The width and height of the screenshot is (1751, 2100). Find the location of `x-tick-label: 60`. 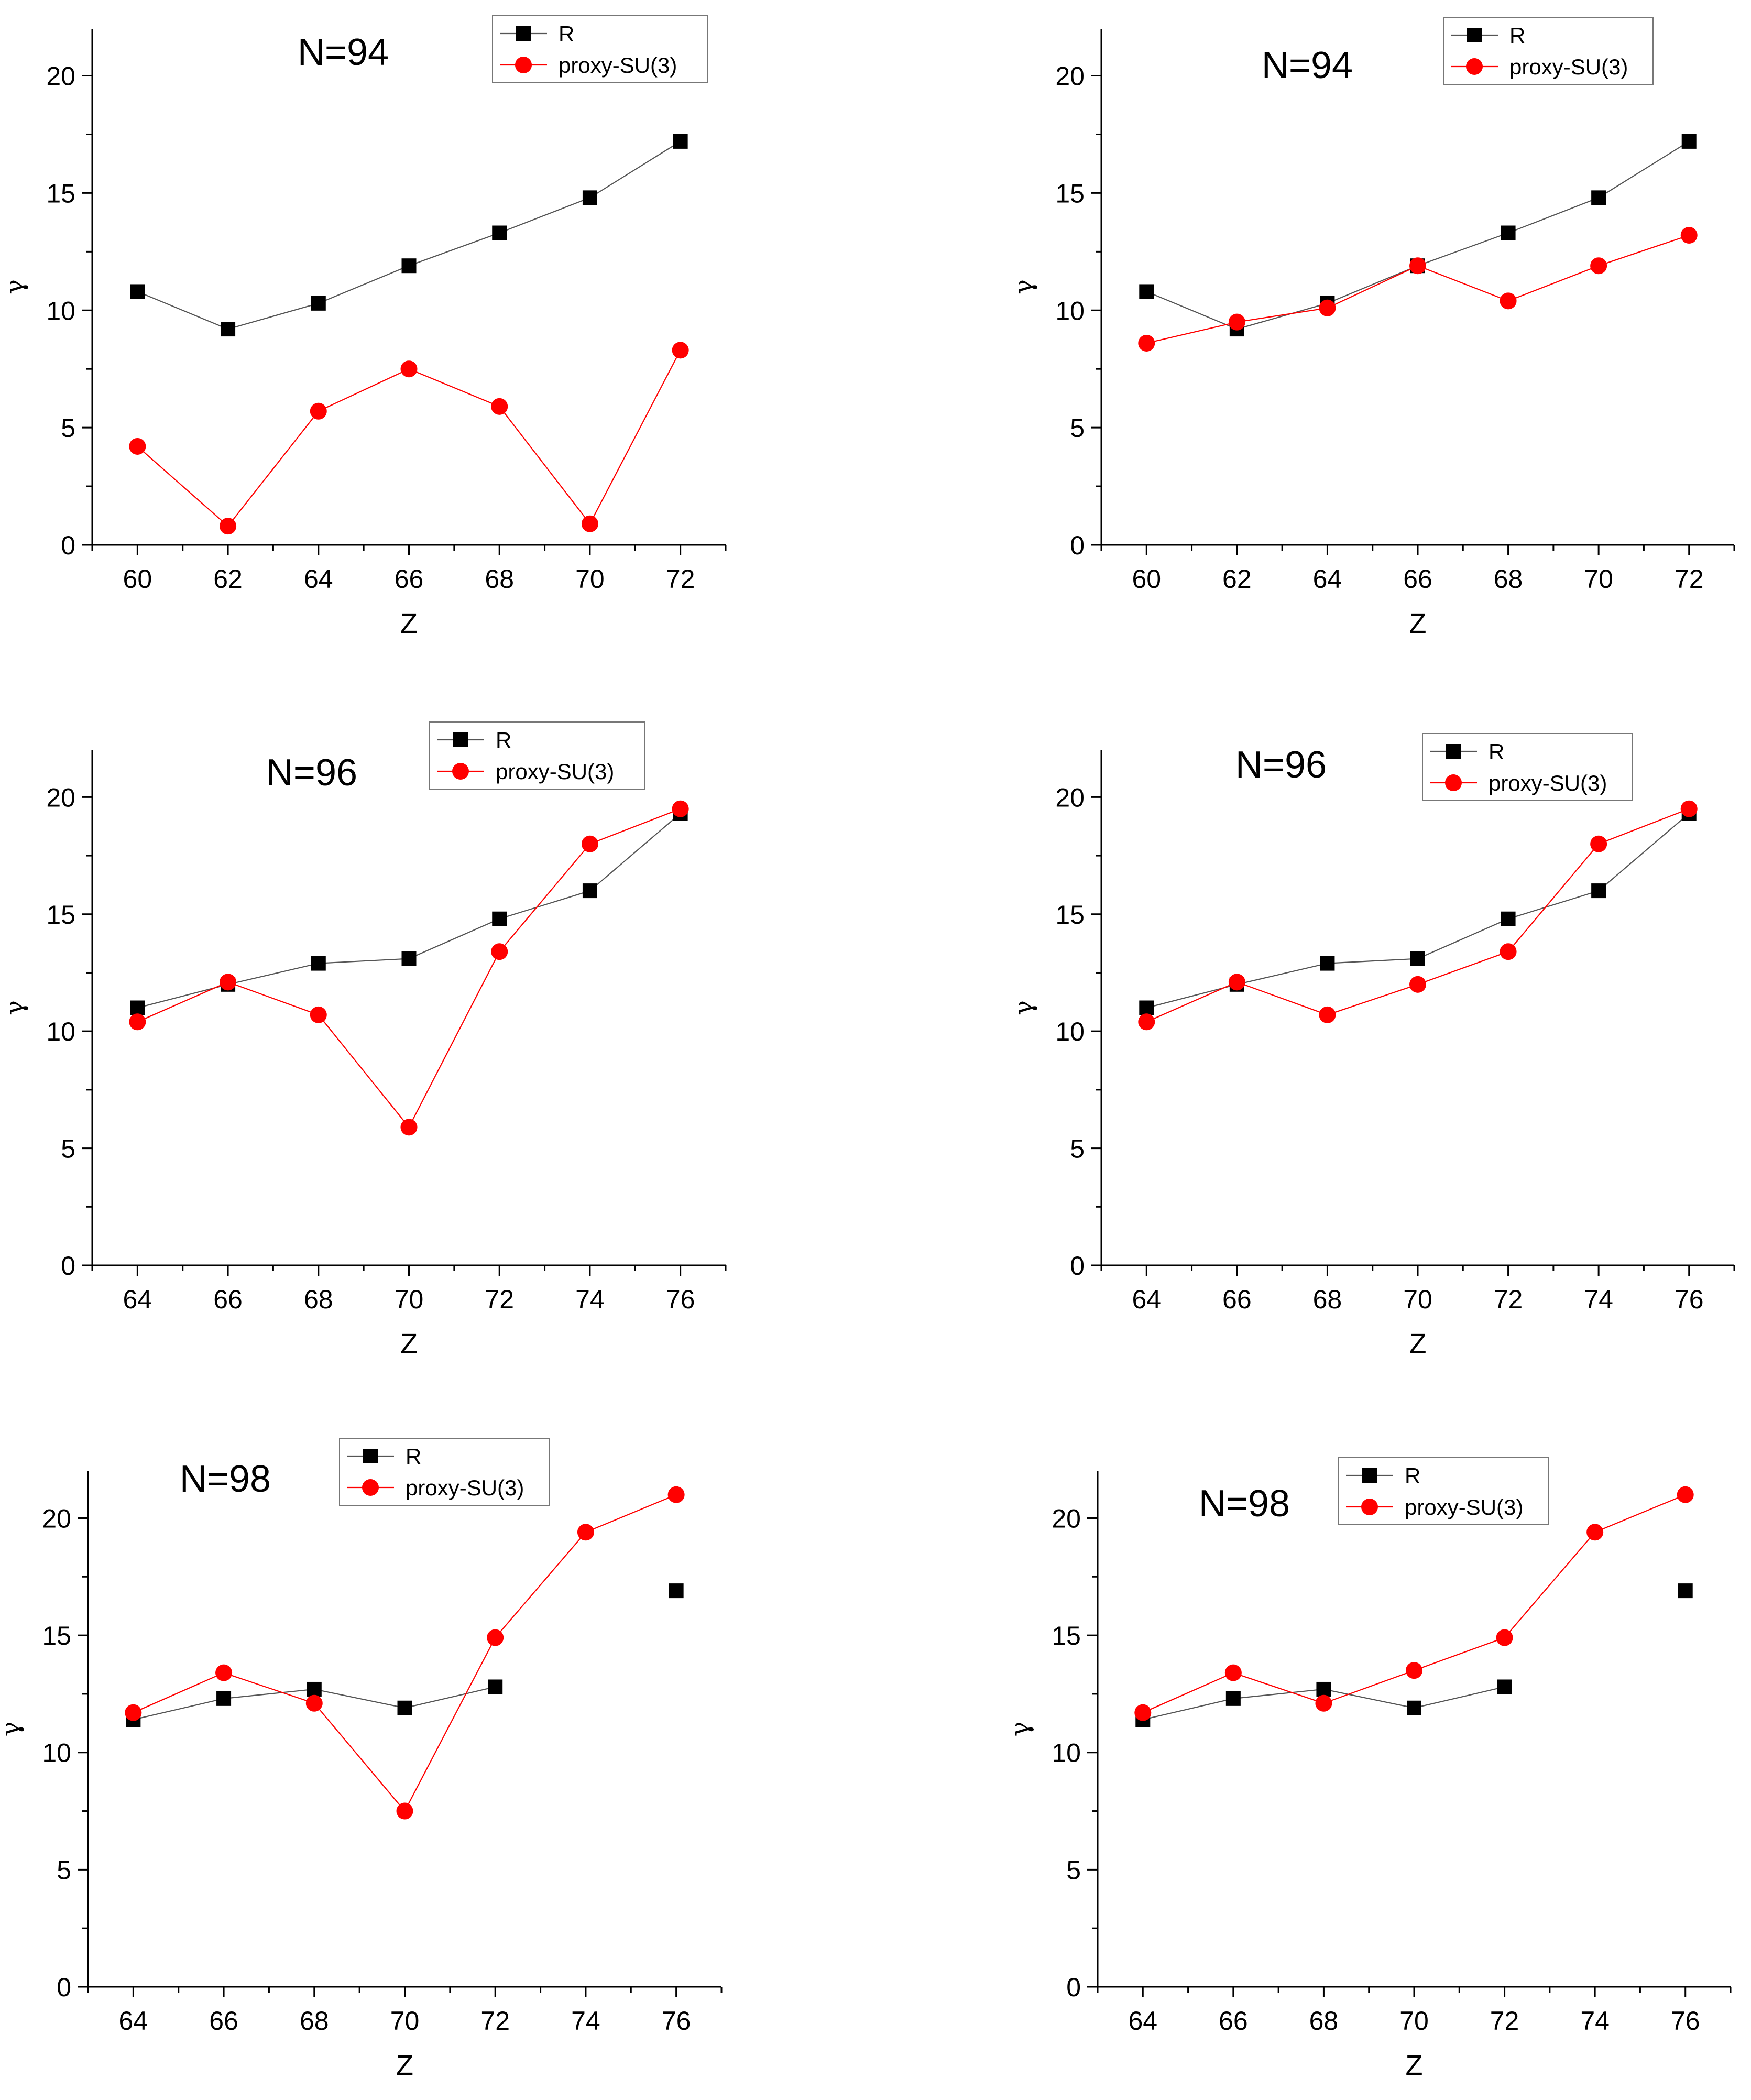

x-tick-label: 60 is located at coordinates (137, 579).